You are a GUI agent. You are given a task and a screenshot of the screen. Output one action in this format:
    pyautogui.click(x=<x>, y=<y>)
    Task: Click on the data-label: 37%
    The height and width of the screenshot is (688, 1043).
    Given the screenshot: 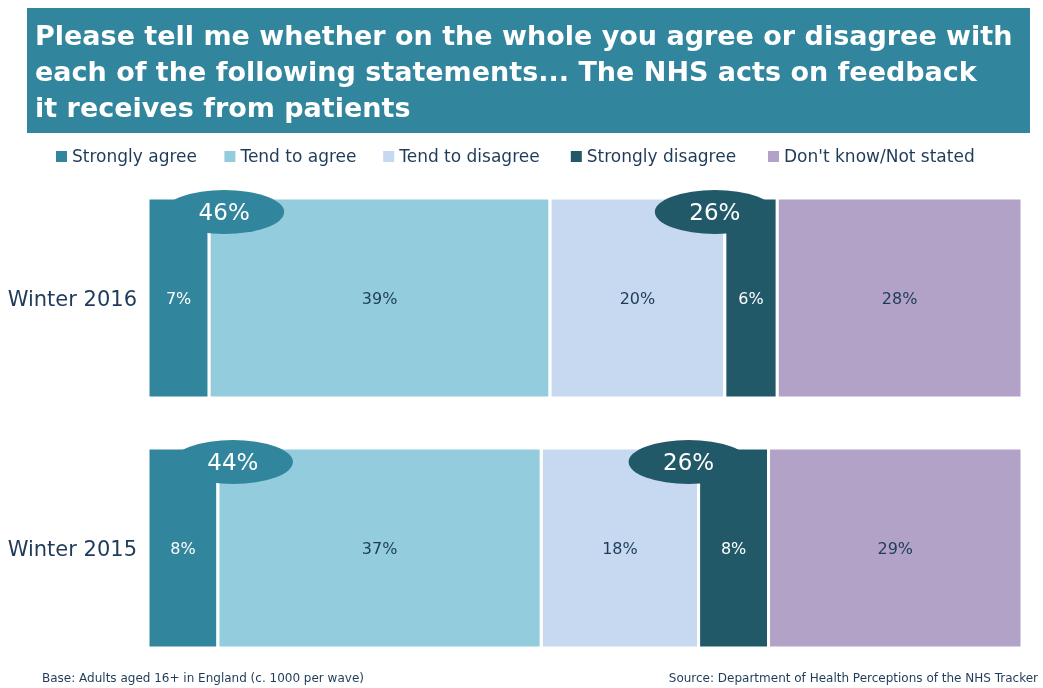 What is the action you would take?
    pyautogui.click(x=379, y=548)
    